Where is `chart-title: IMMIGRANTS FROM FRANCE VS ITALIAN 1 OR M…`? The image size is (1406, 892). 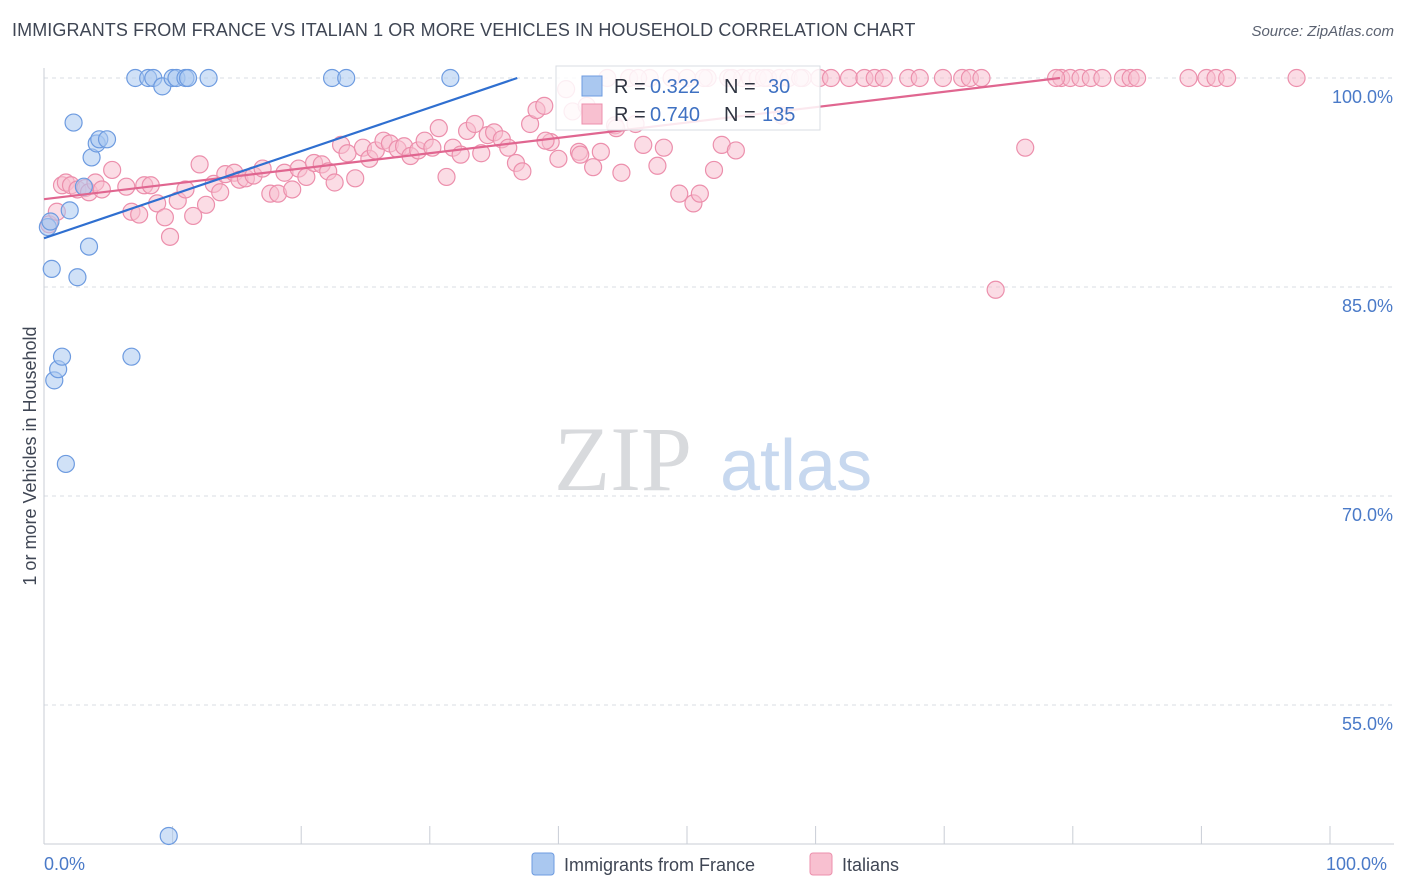 chart-title: IMMIGRANTS FROM FRANCE VS ITALIAN 1 OR M… is located at coordinates (464, 30).